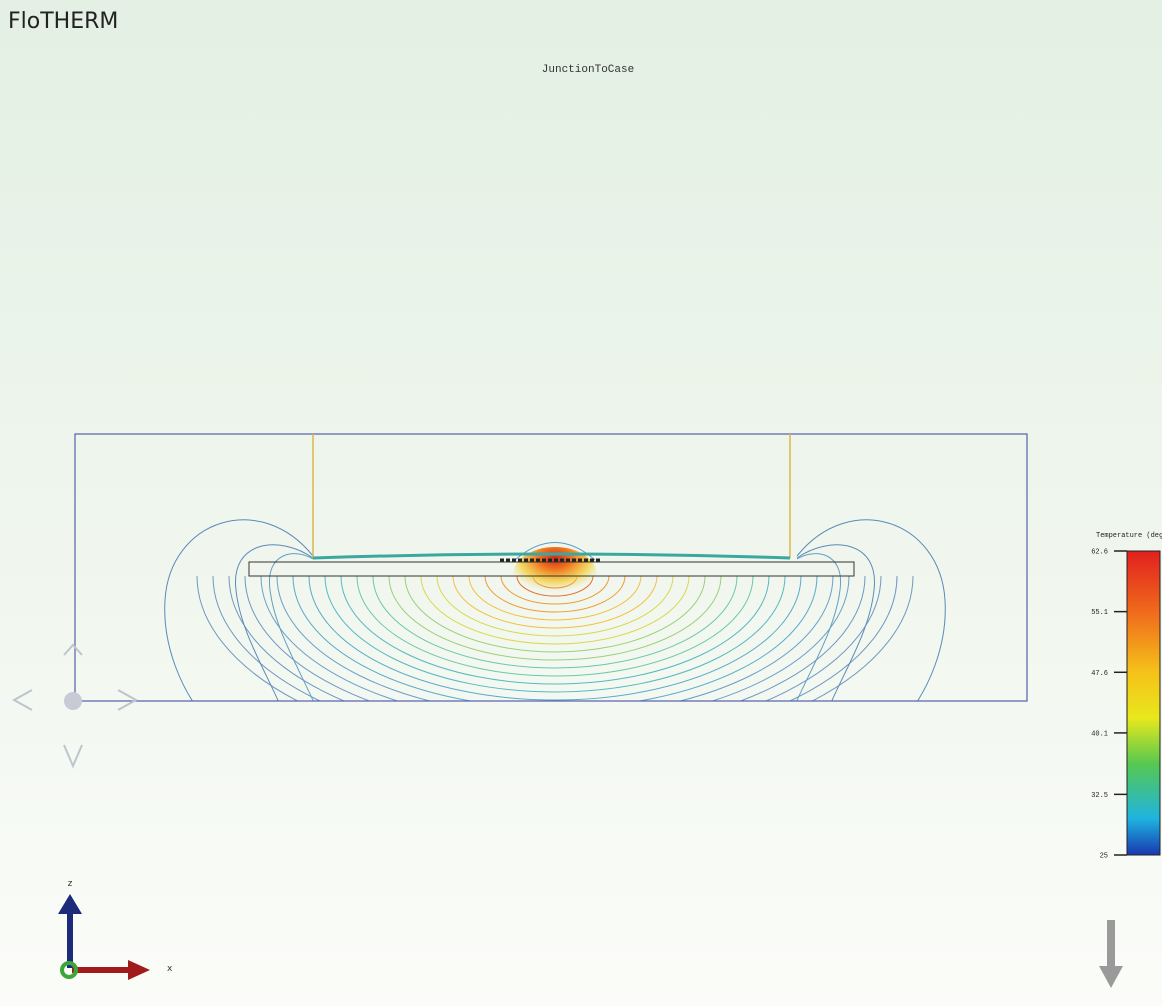 This screenshot has width=1162, height=1006. Describe the element at coordinates (69, 970) in the screenshot. I see `y-axis-ring` at that location.